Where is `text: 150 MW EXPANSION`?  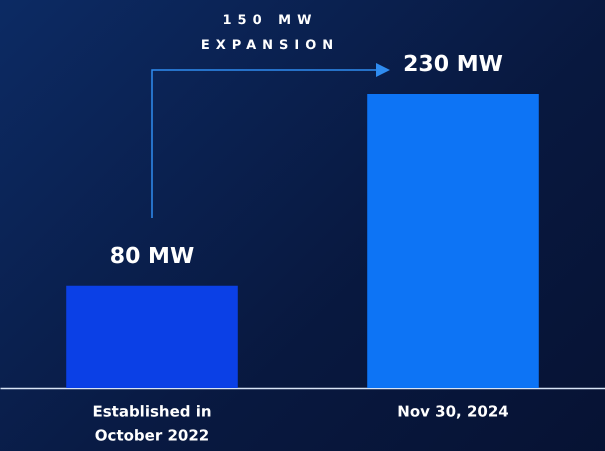
text: 150 MW EXPANSION is located at coordinates (270, 33).